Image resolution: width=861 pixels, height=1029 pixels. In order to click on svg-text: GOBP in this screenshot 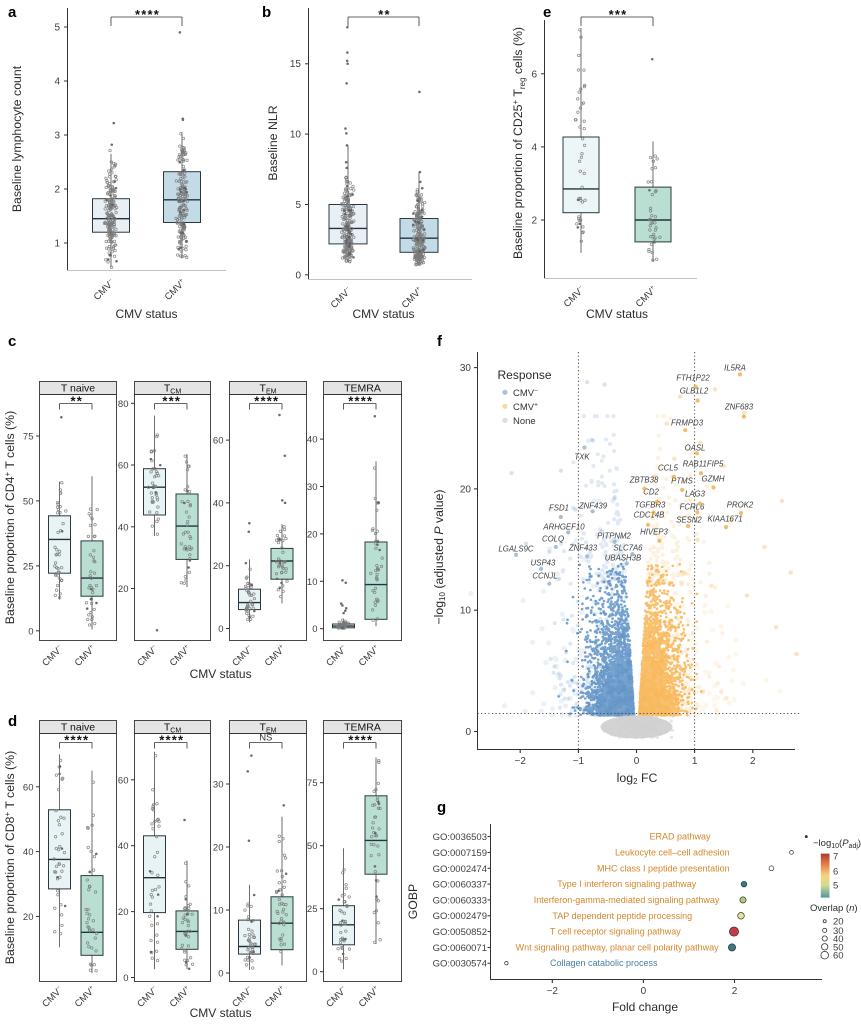, I will do `click(413, 902)`.